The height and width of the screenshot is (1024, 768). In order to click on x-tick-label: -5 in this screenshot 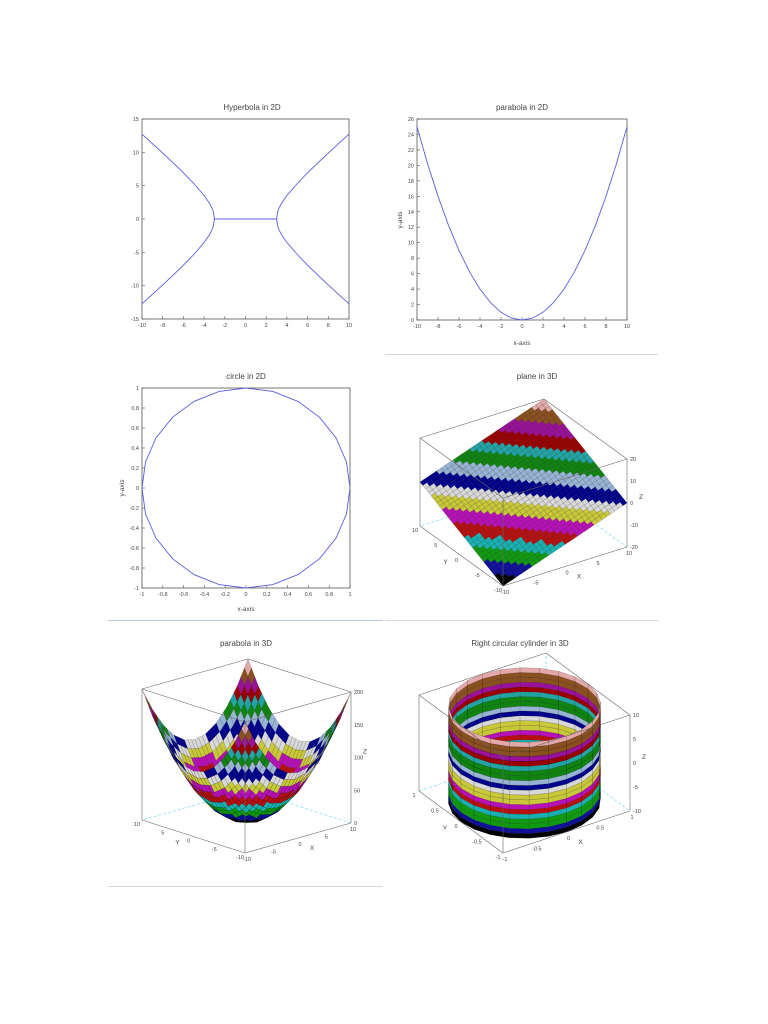, I will do `click(536, 583)`.